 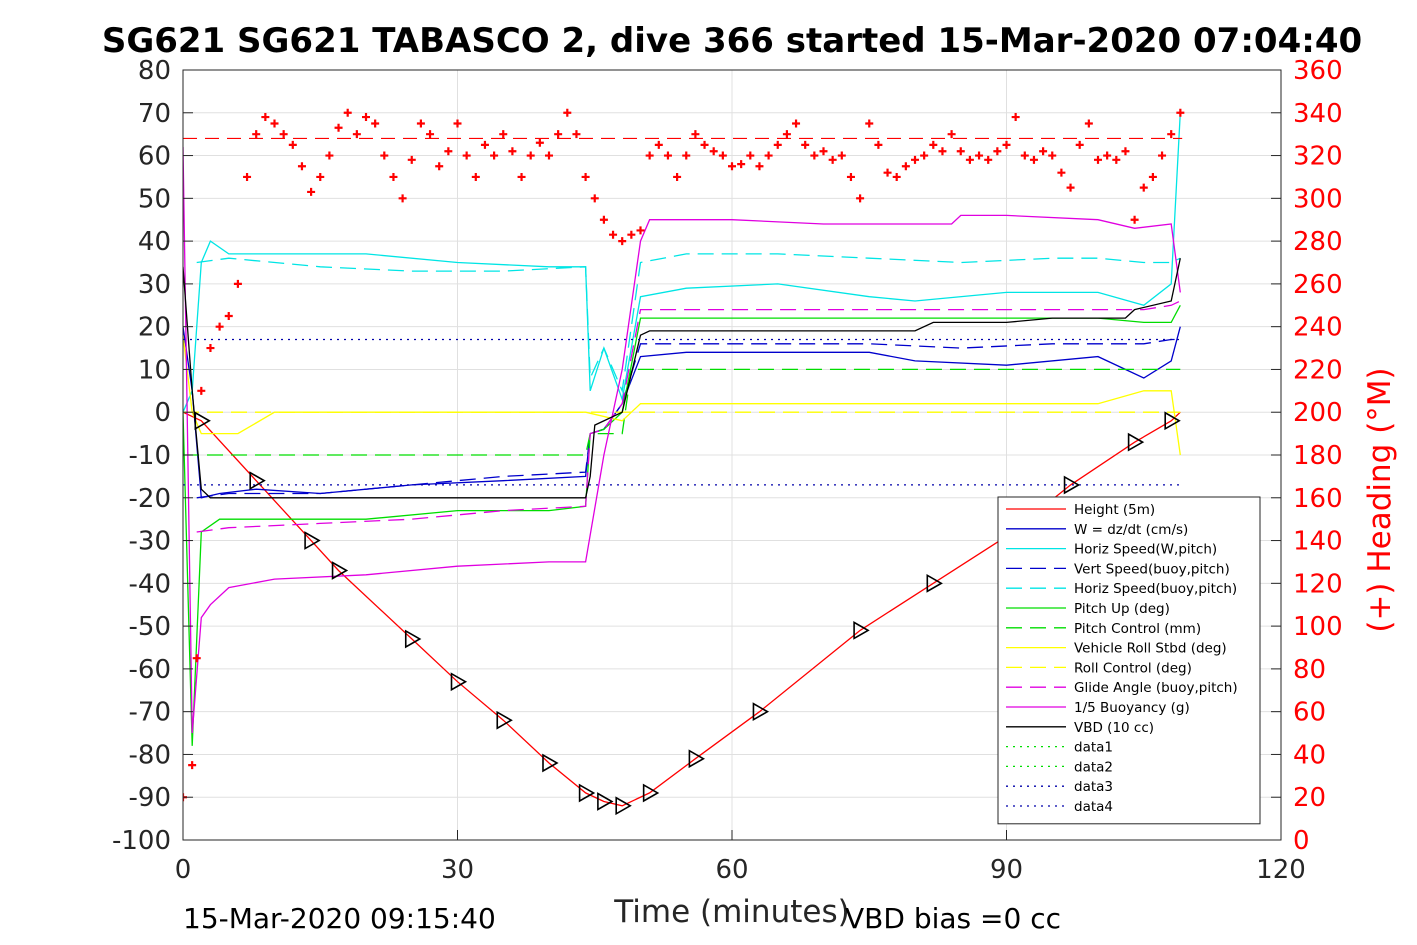 What do you see at coordinates (1156, 688) in the screenshot?
I see `legend-label-9: Glide Angle (buoy,pitch)` at bounding box center [1156, 688].